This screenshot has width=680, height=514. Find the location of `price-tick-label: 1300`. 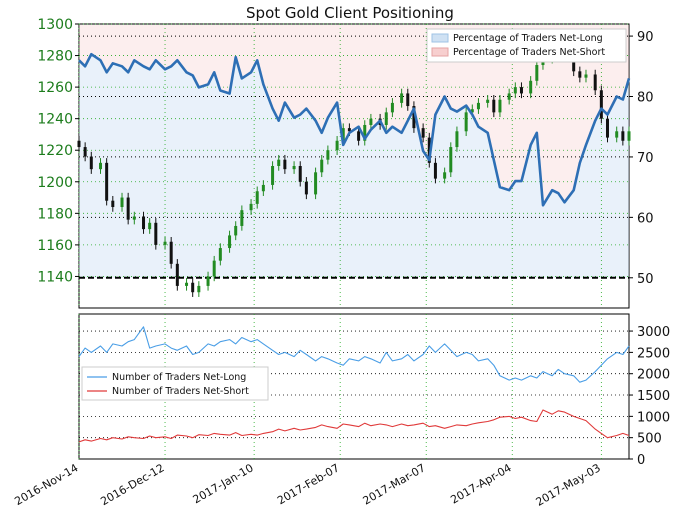

price-tick-label: 1300 is located at coordinates (55, 25).